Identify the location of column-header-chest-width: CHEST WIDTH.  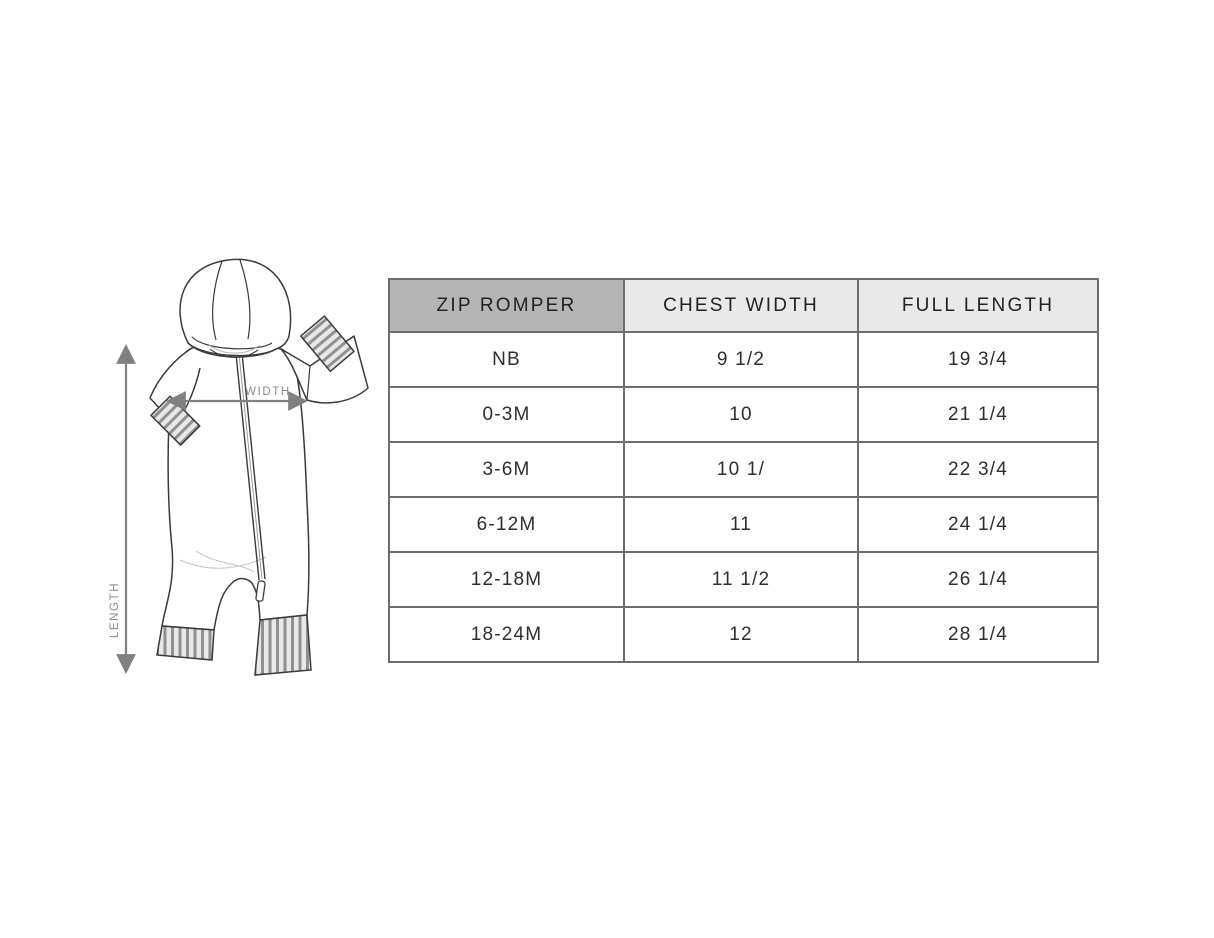
(741, 305).